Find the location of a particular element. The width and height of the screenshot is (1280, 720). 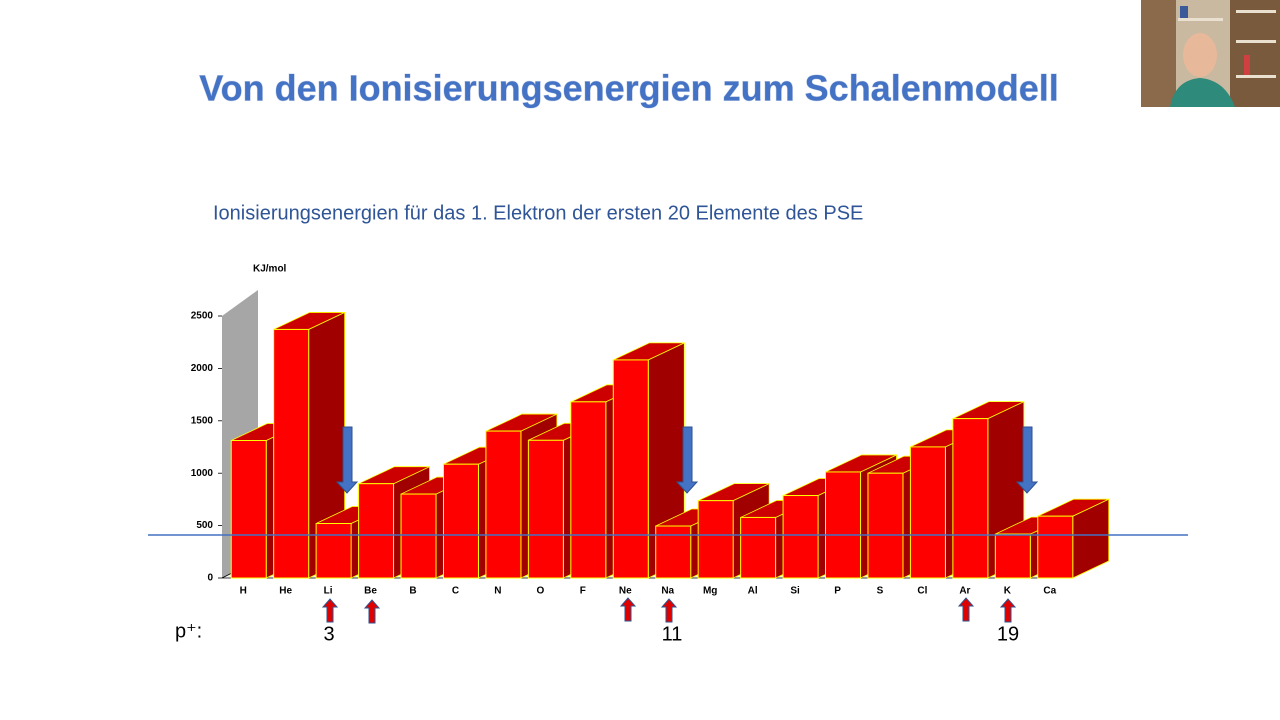

x-tick-label: Be is located at coordinates (370, 591).